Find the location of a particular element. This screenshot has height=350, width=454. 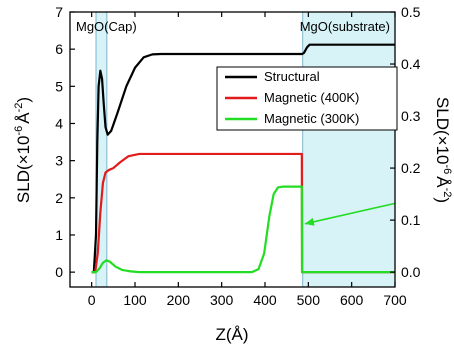

region-label-cap: MgO(Cap) is located at coordinates (106, 26).